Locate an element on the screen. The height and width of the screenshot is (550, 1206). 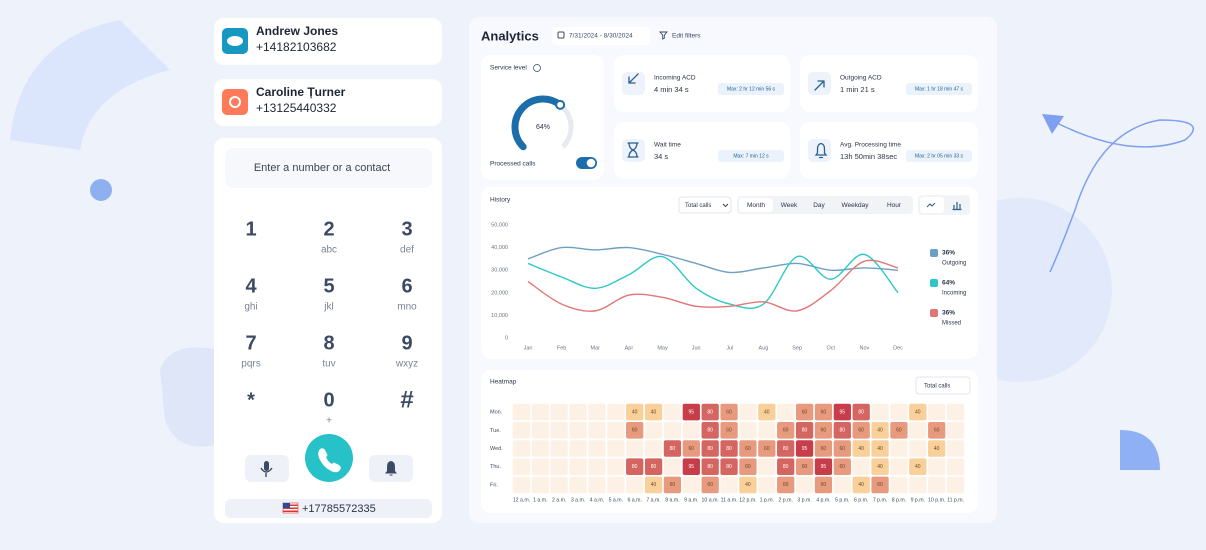
input-placeholder: Enter a number or a contact is located at coordinates (322, 168).